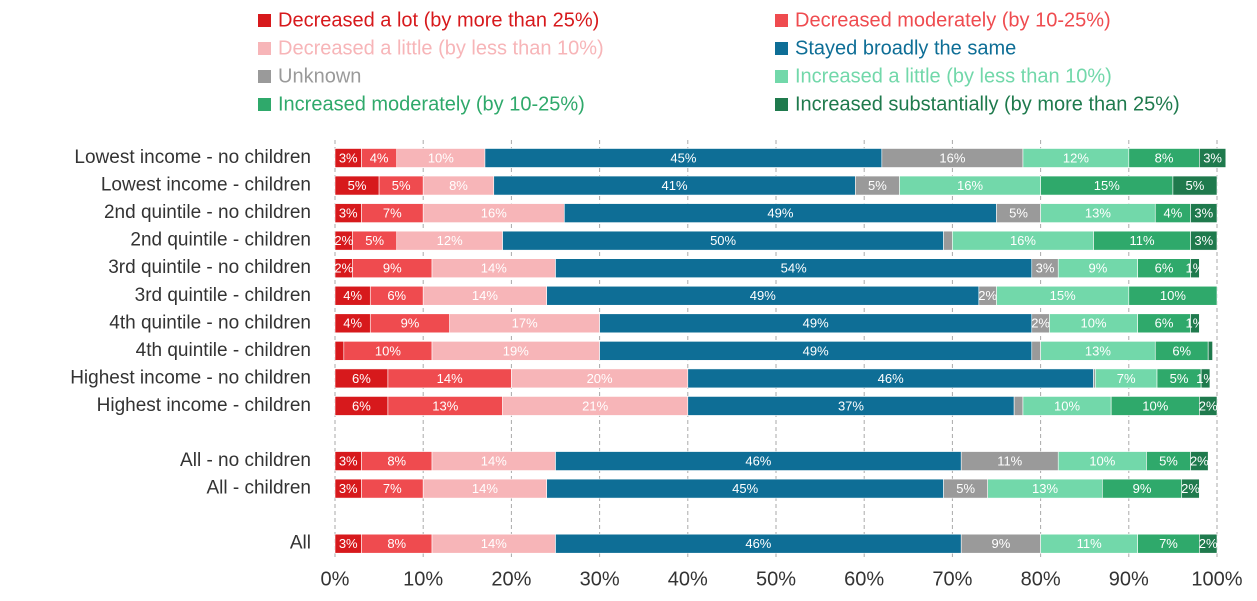 Image resolution: width=1257 pixels, height=601 pixels. Describe the element at coordinates (723, 240) in the screenshot. I see `value-label: 50%` at that location.